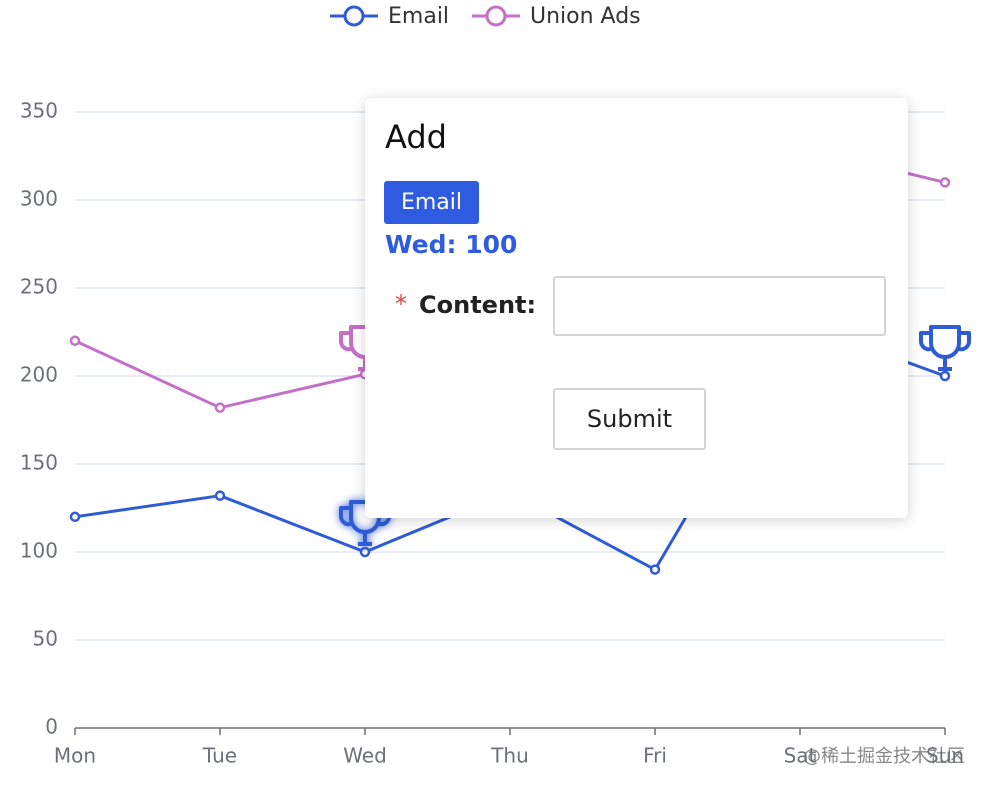 Image resolution: width=990 pixels, height=790 pixels. I want to click on required-mark: *, so click(401, 304).